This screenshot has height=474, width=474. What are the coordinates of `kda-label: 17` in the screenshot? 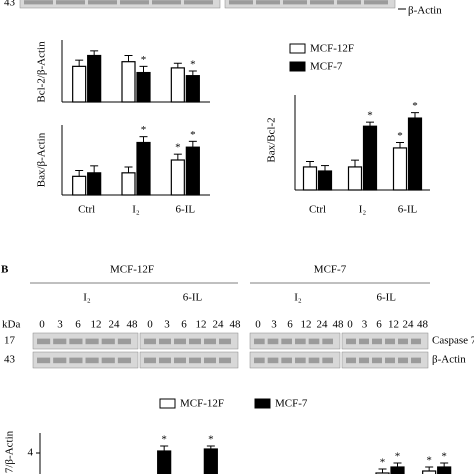 It's located at (10, 341).